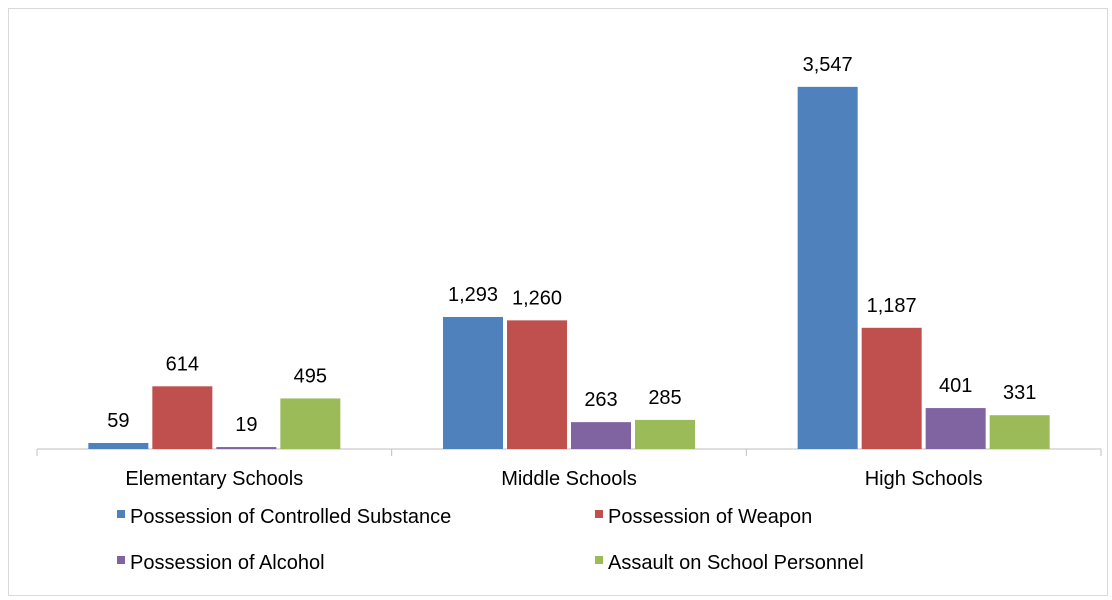 The height and width of the screenshot is (600, 1112). Describe the element at coordinates (290, 517) in the screenshot. I see `legend-label: Possession of Controlled Substance` at that location.